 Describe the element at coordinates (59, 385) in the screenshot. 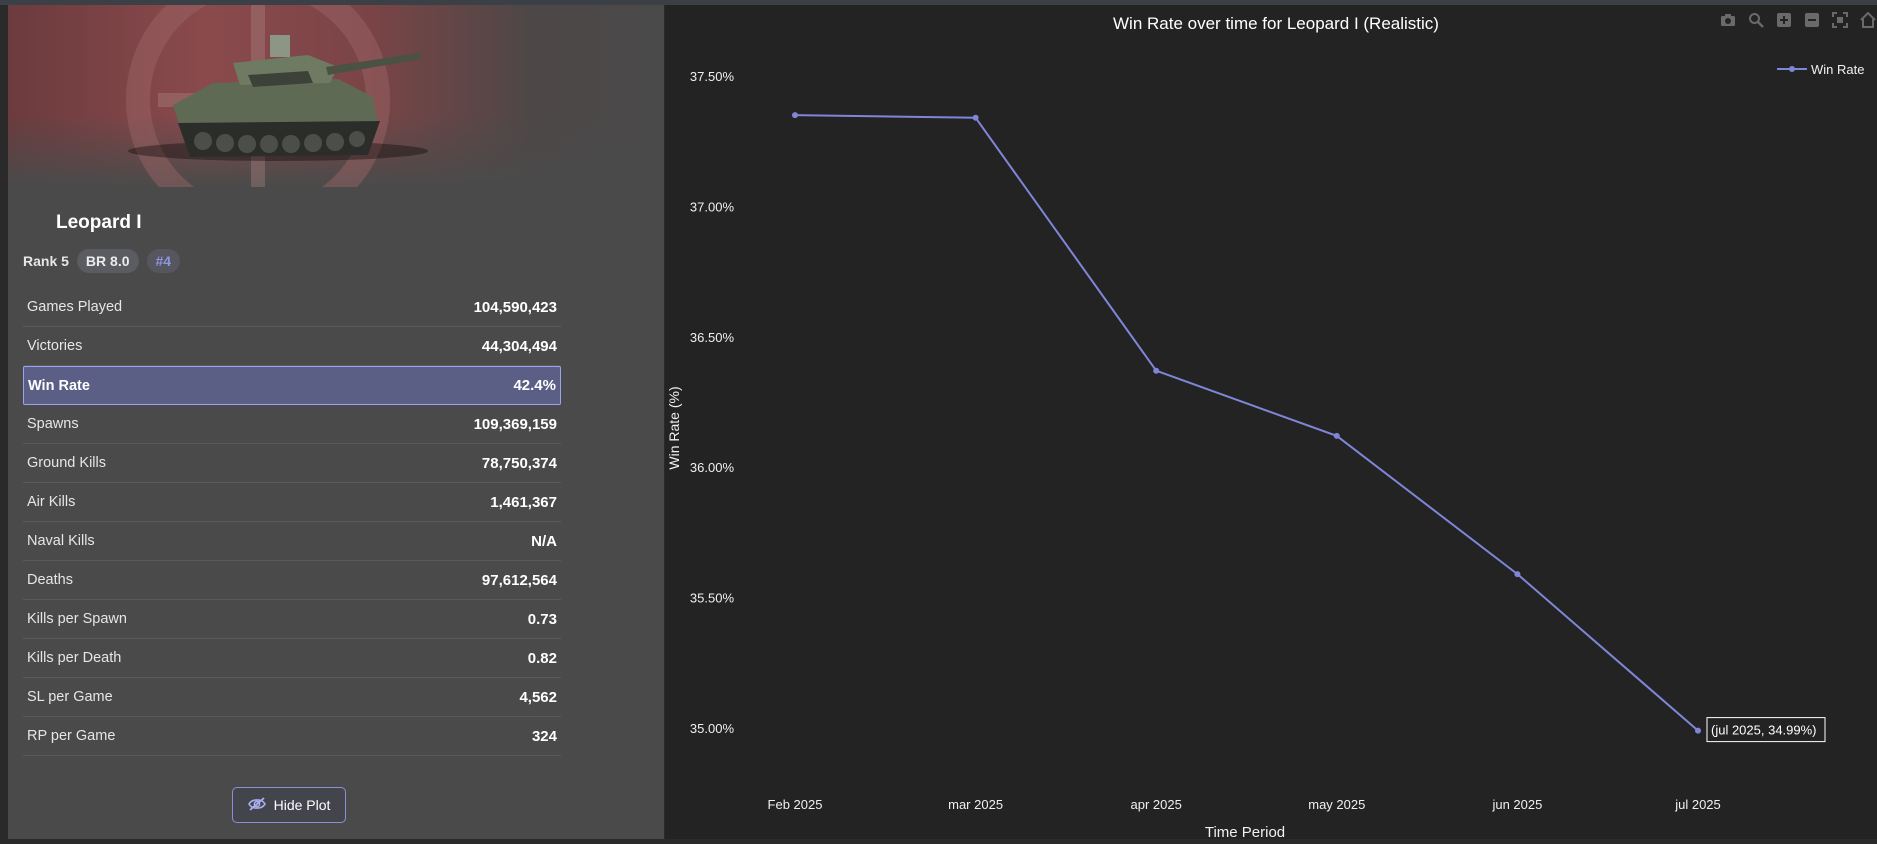

I see `stat-label: Win Rate` at that location.